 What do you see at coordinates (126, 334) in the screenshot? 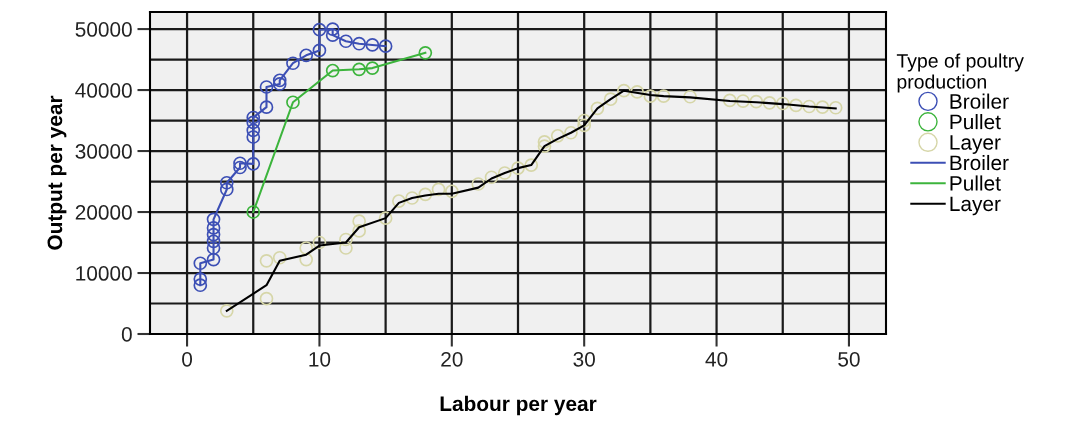
I see `y-tick-label: 0` at bounding box center [126, 334].